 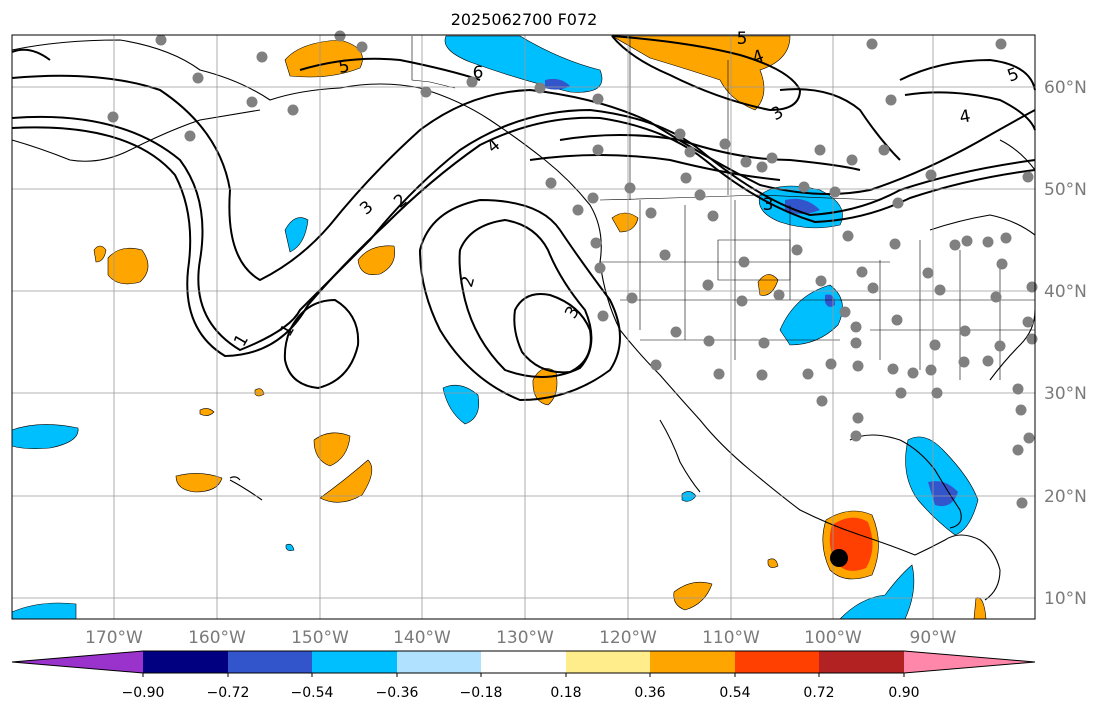 What do you see at coordinates (734, 693) in the screenshot?
I see `colorbar-tick-label: 0.54` at bounding box center [734, 693].